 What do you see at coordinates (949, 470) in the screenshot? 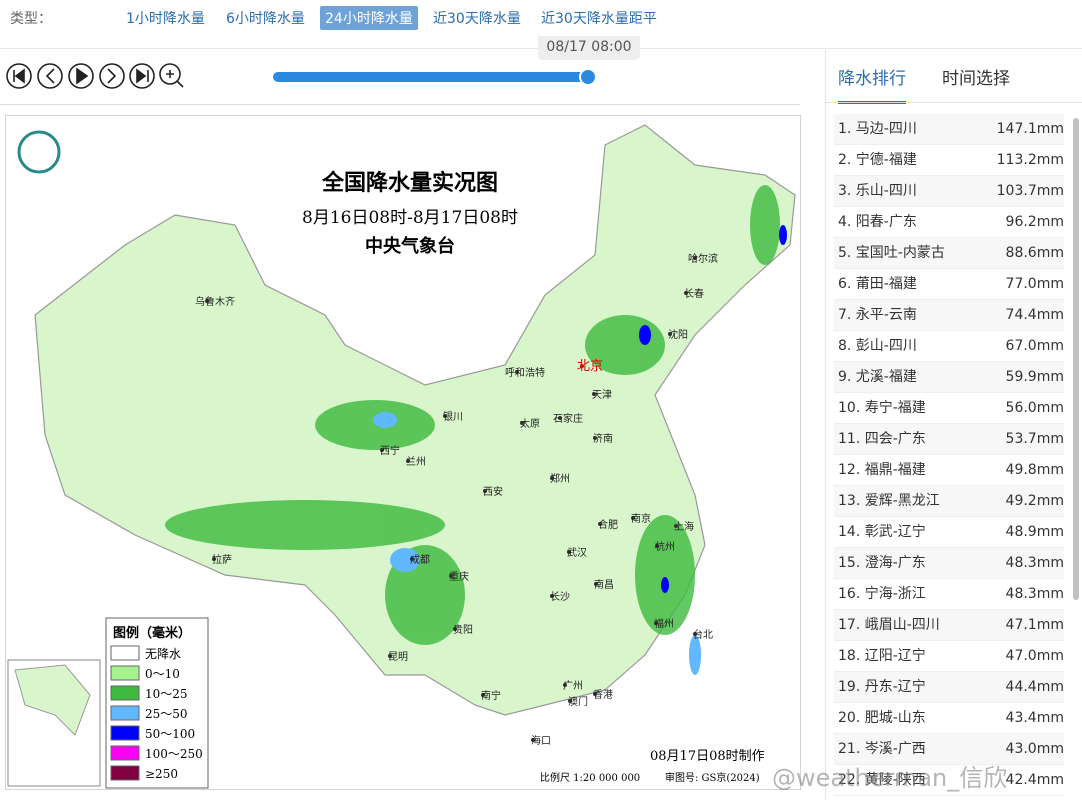
I see `ranking-row: 12. 福鼎-福建 49.8mm` at bounding box center [949, 470].